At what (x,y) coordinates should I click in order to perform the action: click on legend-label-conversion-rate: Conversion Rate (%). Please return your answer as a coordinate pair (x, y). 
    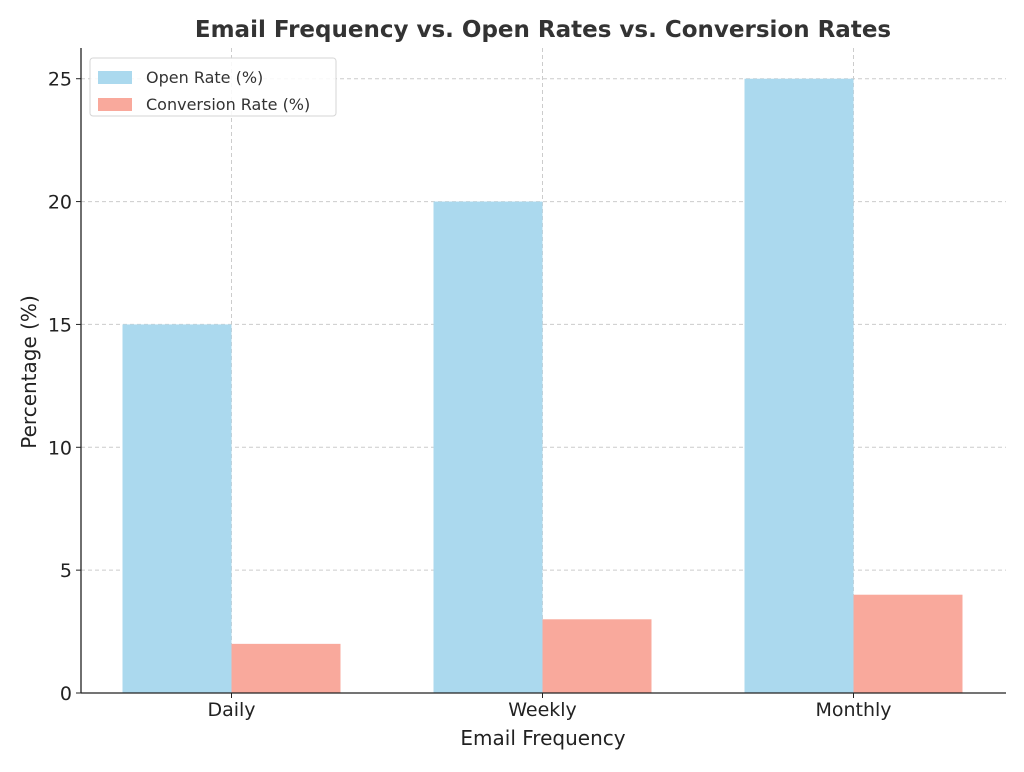
    Looking at the image, I should click on (228, 104).